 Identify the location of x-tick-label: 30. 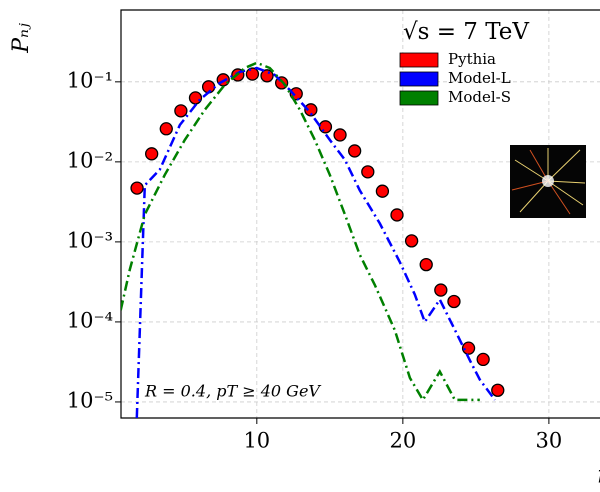
(549, 441).